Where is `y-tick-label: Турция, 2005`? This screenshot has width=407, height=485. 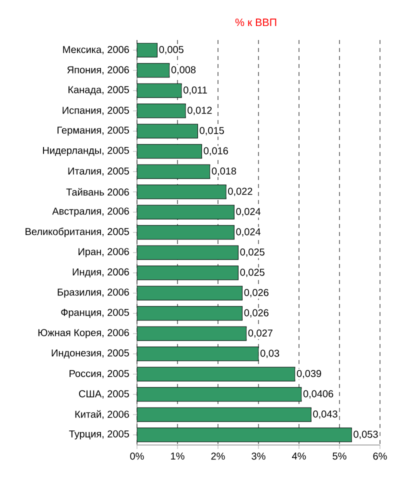
y-tick-label: Турция, 2005 is located at coordinates (99, 435).